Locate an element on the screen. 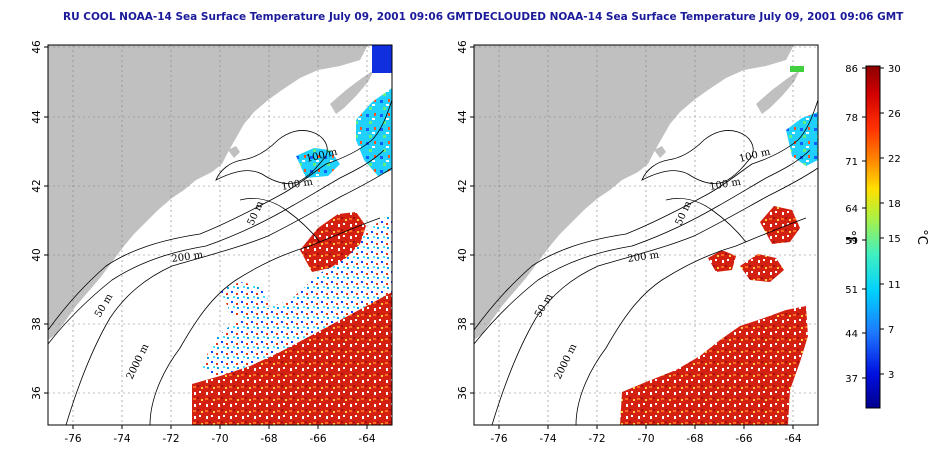 This screenshot has width=950, height=475. right-x-tick: -70 is located at coordinates (645, 439).